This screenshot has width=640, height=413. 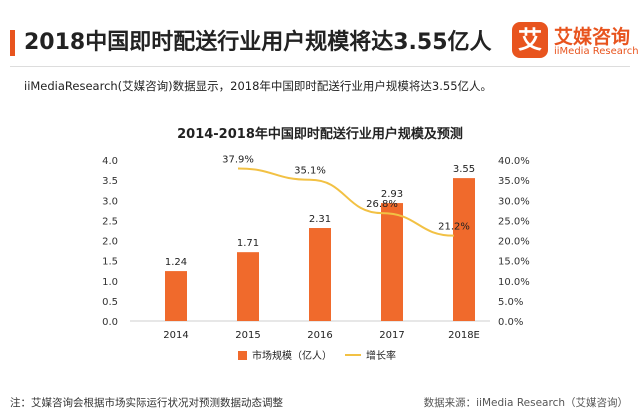 What do you see at coordinates (110, 221) in the screenshot?
I see `left-axis-tick-label: 2.5` at bounding box center [110, 221].